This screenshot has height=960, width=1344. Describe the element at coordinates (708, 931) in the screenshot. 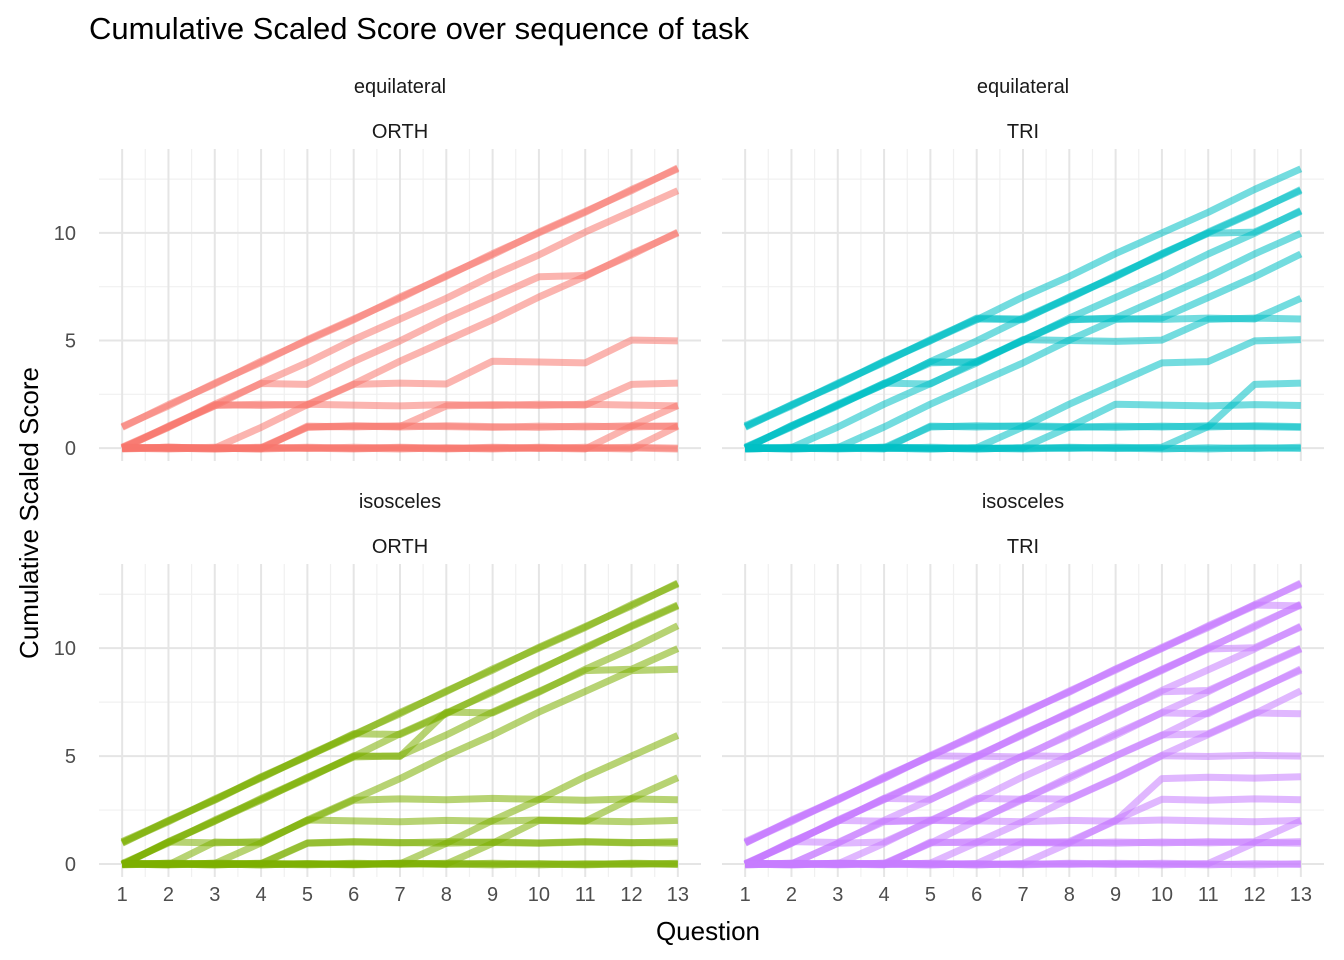

I see `x-axis-label: Question` at that location.